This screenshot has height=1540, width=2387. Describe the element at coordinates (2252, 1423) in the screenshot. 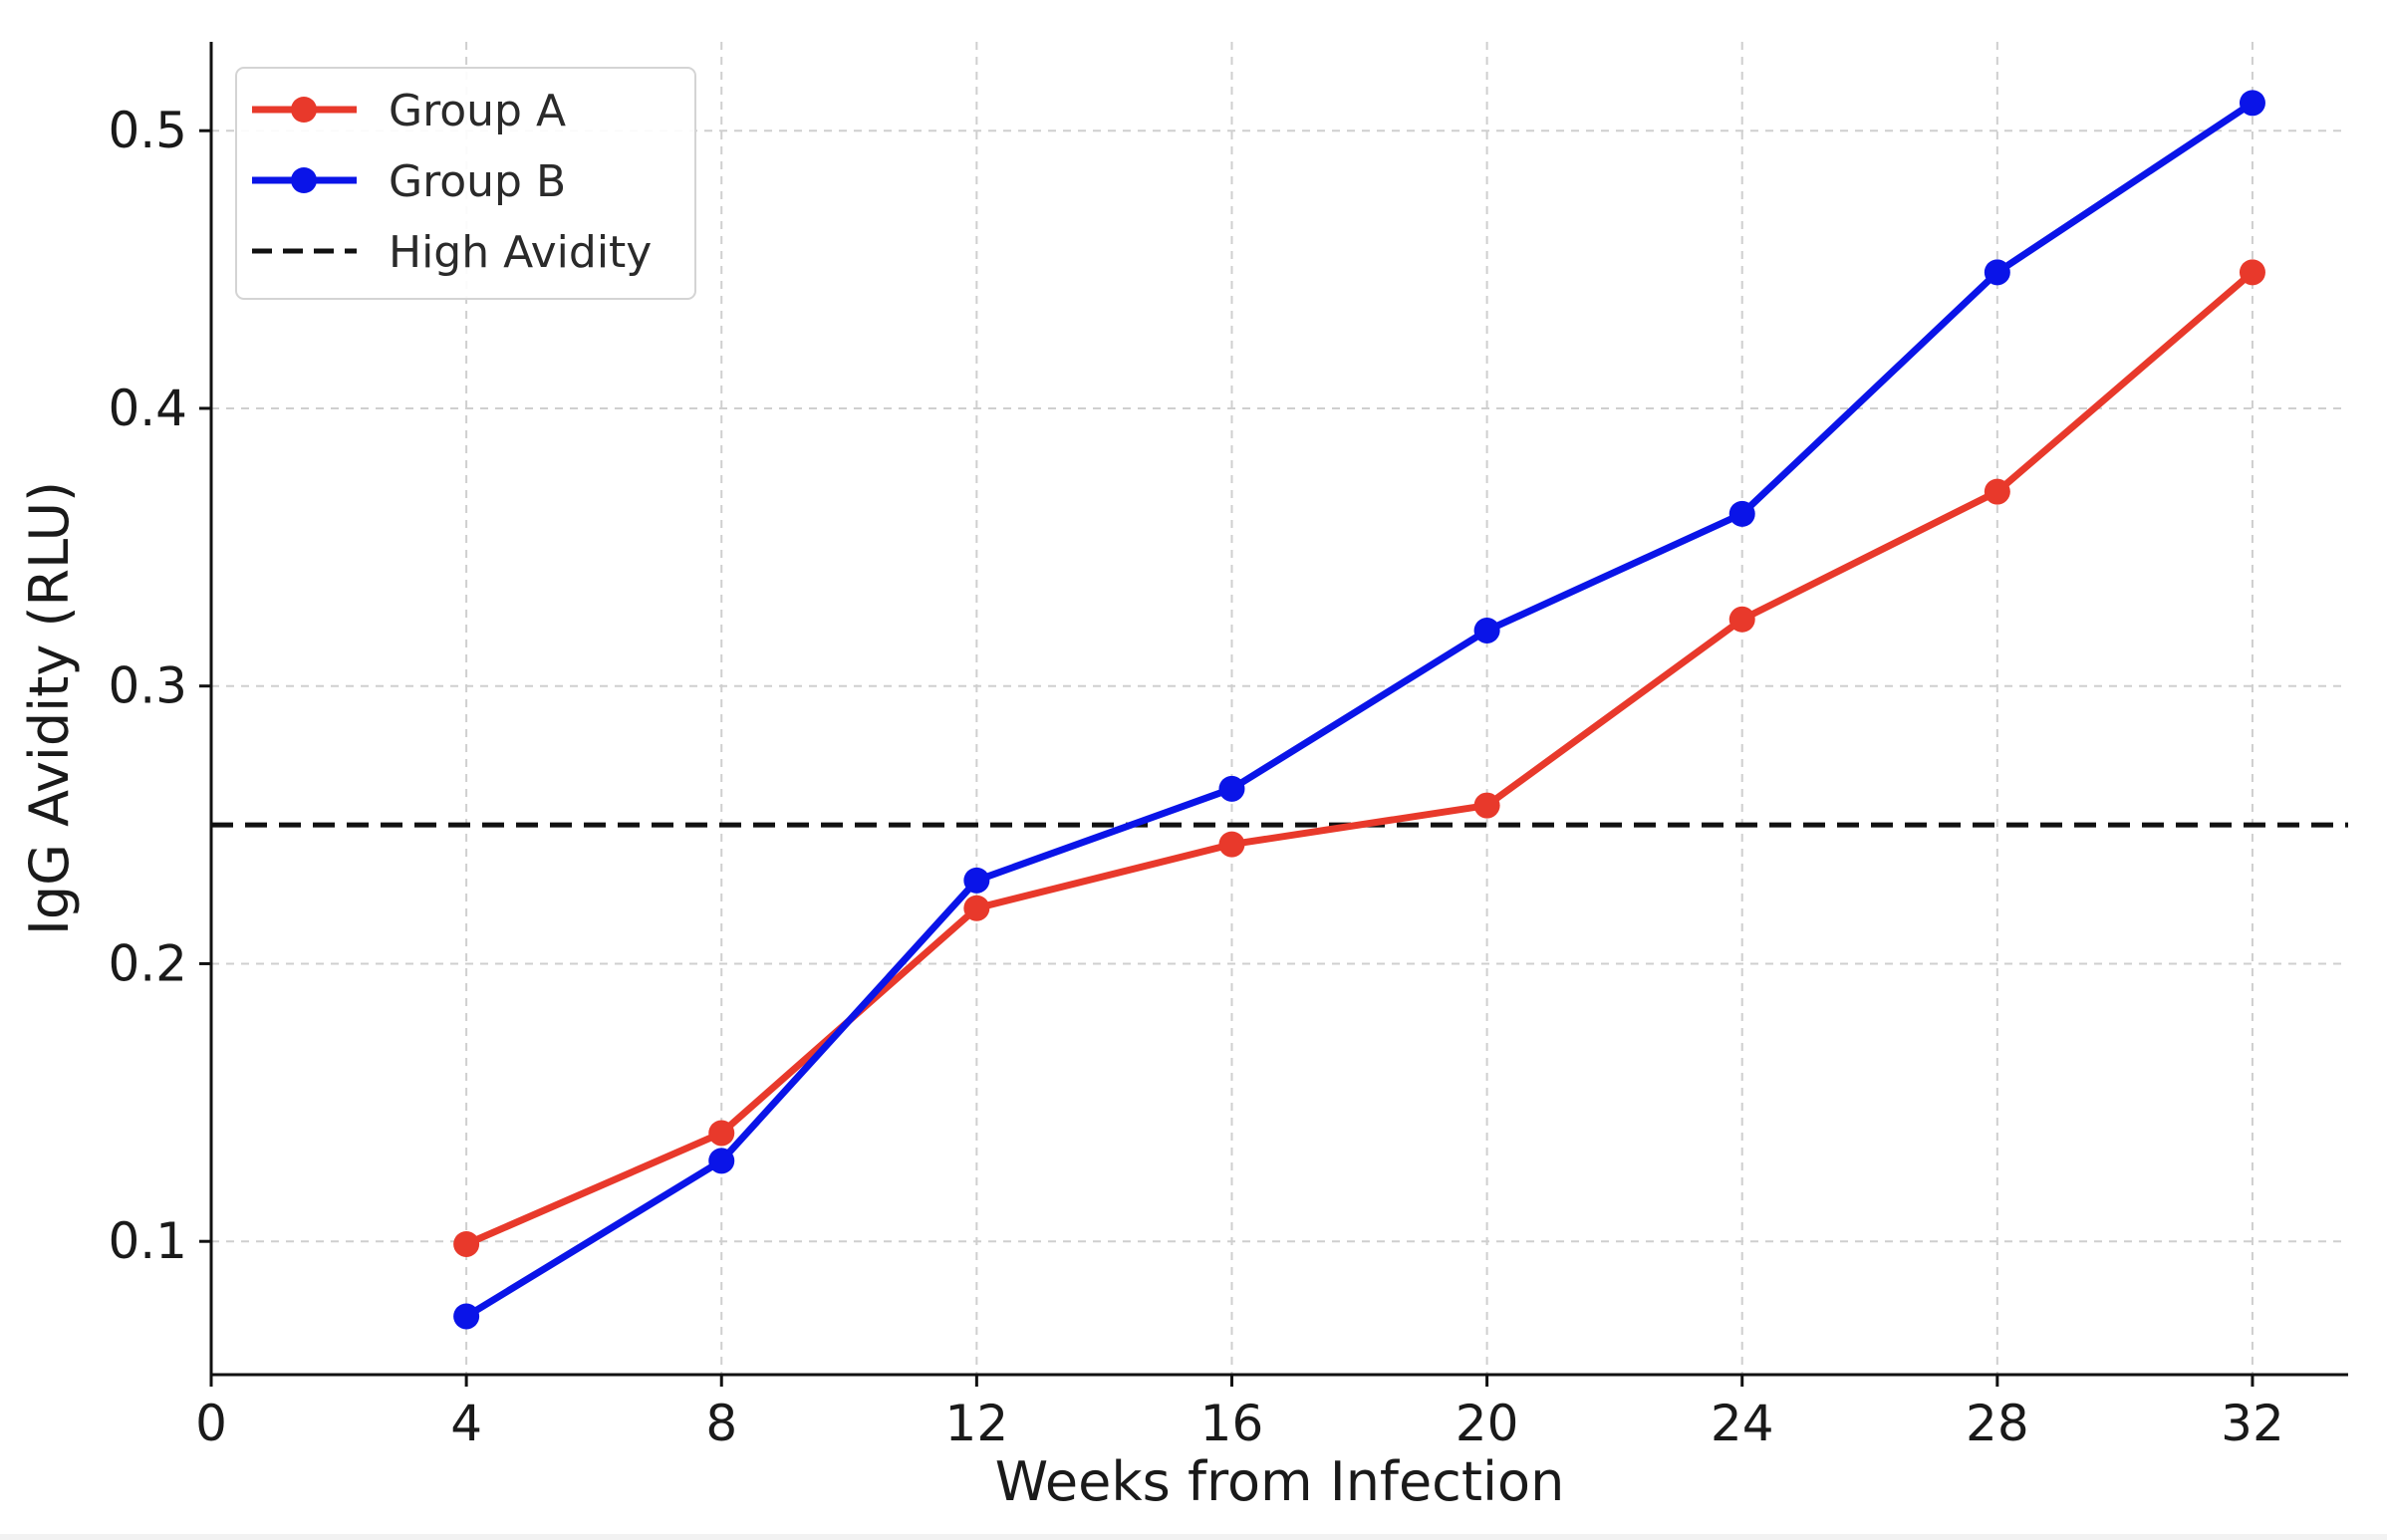

I see `x-tick-label: 32` at that location.